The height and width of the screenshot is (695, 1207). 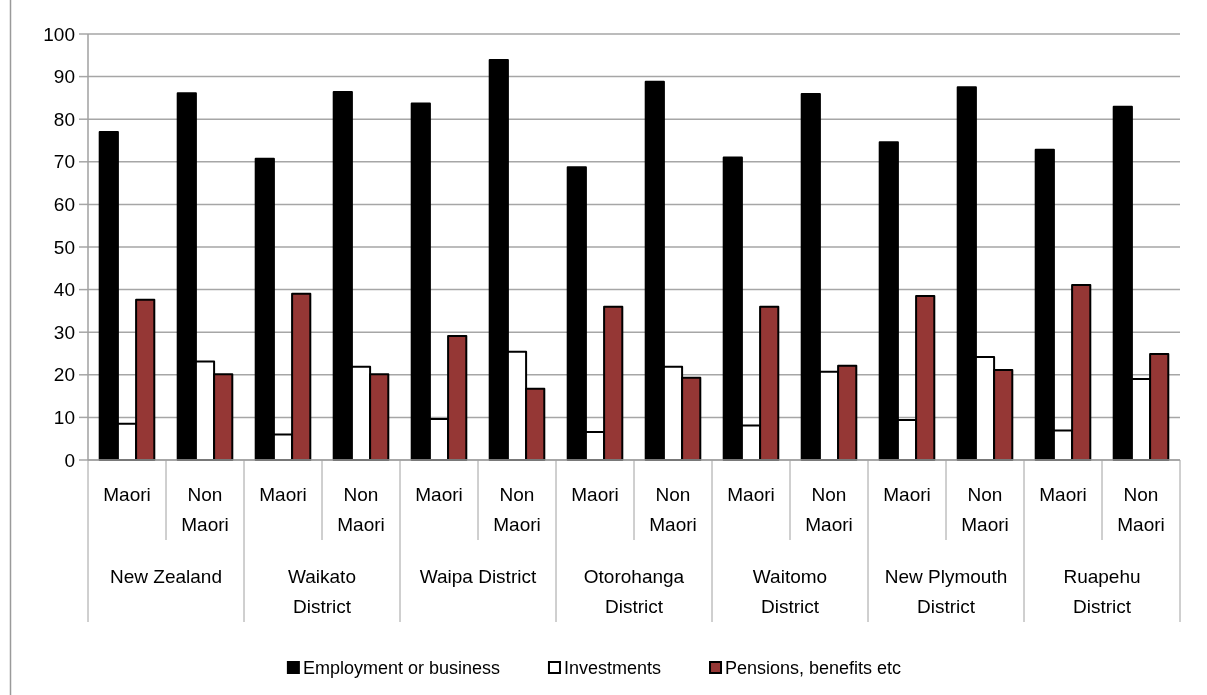 What do you see at coordinates (166, 576) in the screenshot?
I see `text: New Zealand` at bounding box center [166, 576].